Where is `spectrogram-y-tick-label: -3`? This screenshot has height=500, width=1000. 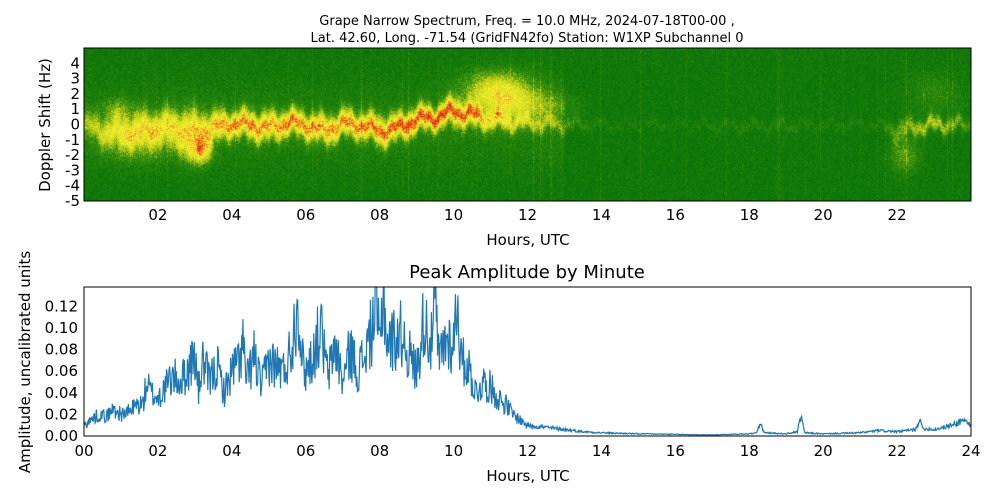 spectrogram-y-tick-label: -3 is located at coordinates (72, 170).